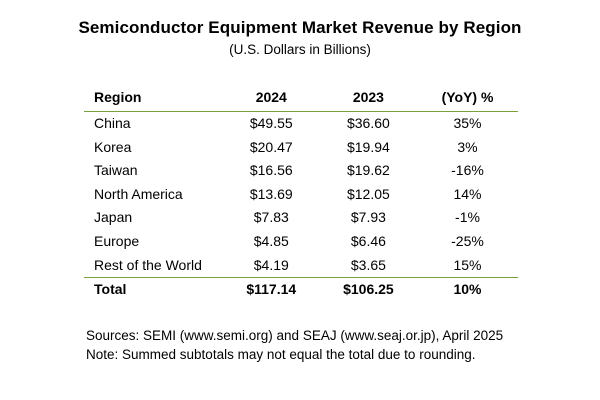 The height and width of the screenshot is (400, 600). Describe the element at coordinates (153, 289) in the screenshot. I see `total-region: Total` at that location.